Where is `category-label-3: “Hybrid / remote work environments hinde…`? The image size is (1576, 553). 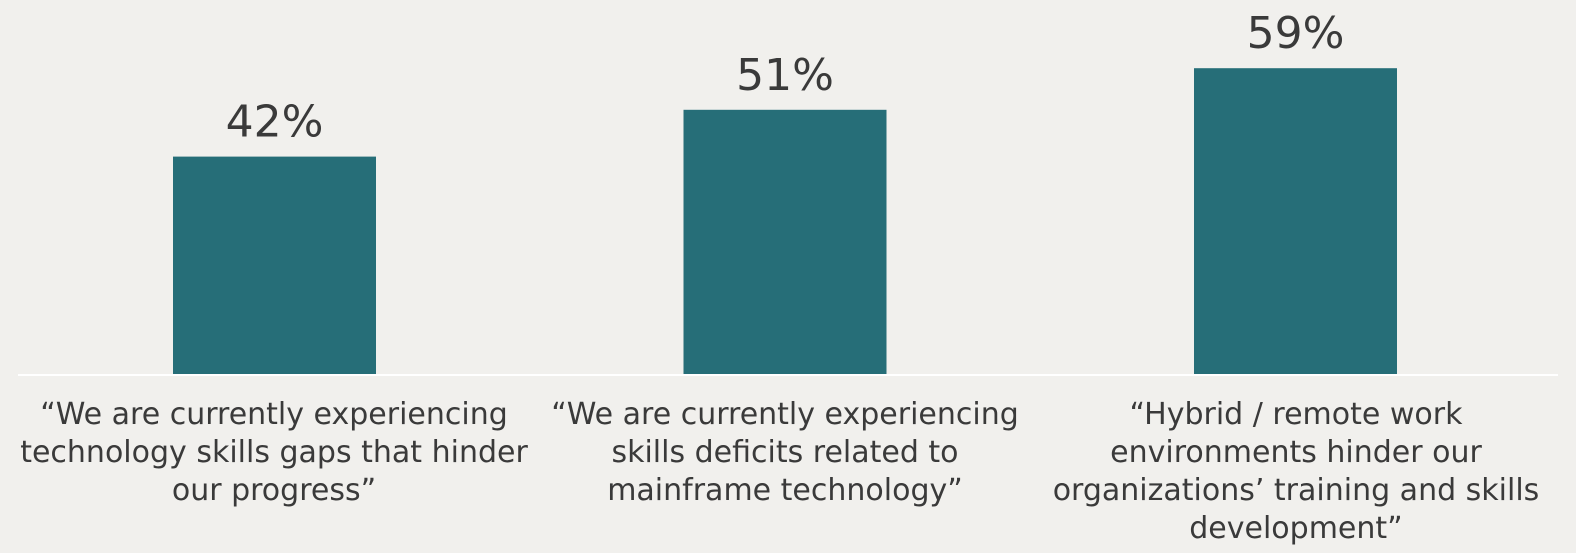 category-label-3: “Hybrid / remote work environments hinde… is located at coordinates (1296, 471).